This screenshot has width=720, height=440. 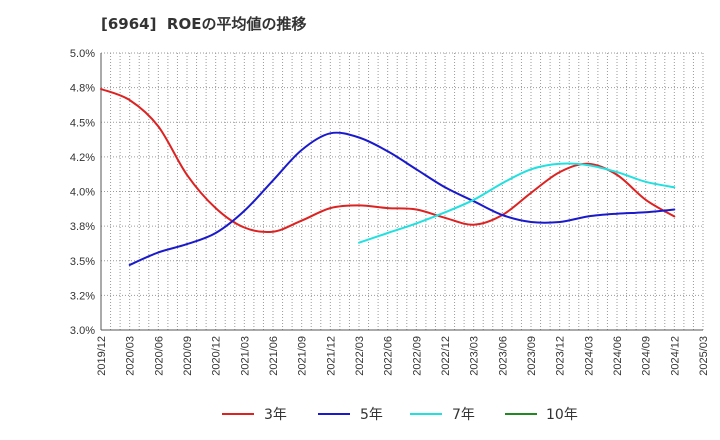 I want to click on x-tick-label: 2022/12, so click(x=446, y=356).